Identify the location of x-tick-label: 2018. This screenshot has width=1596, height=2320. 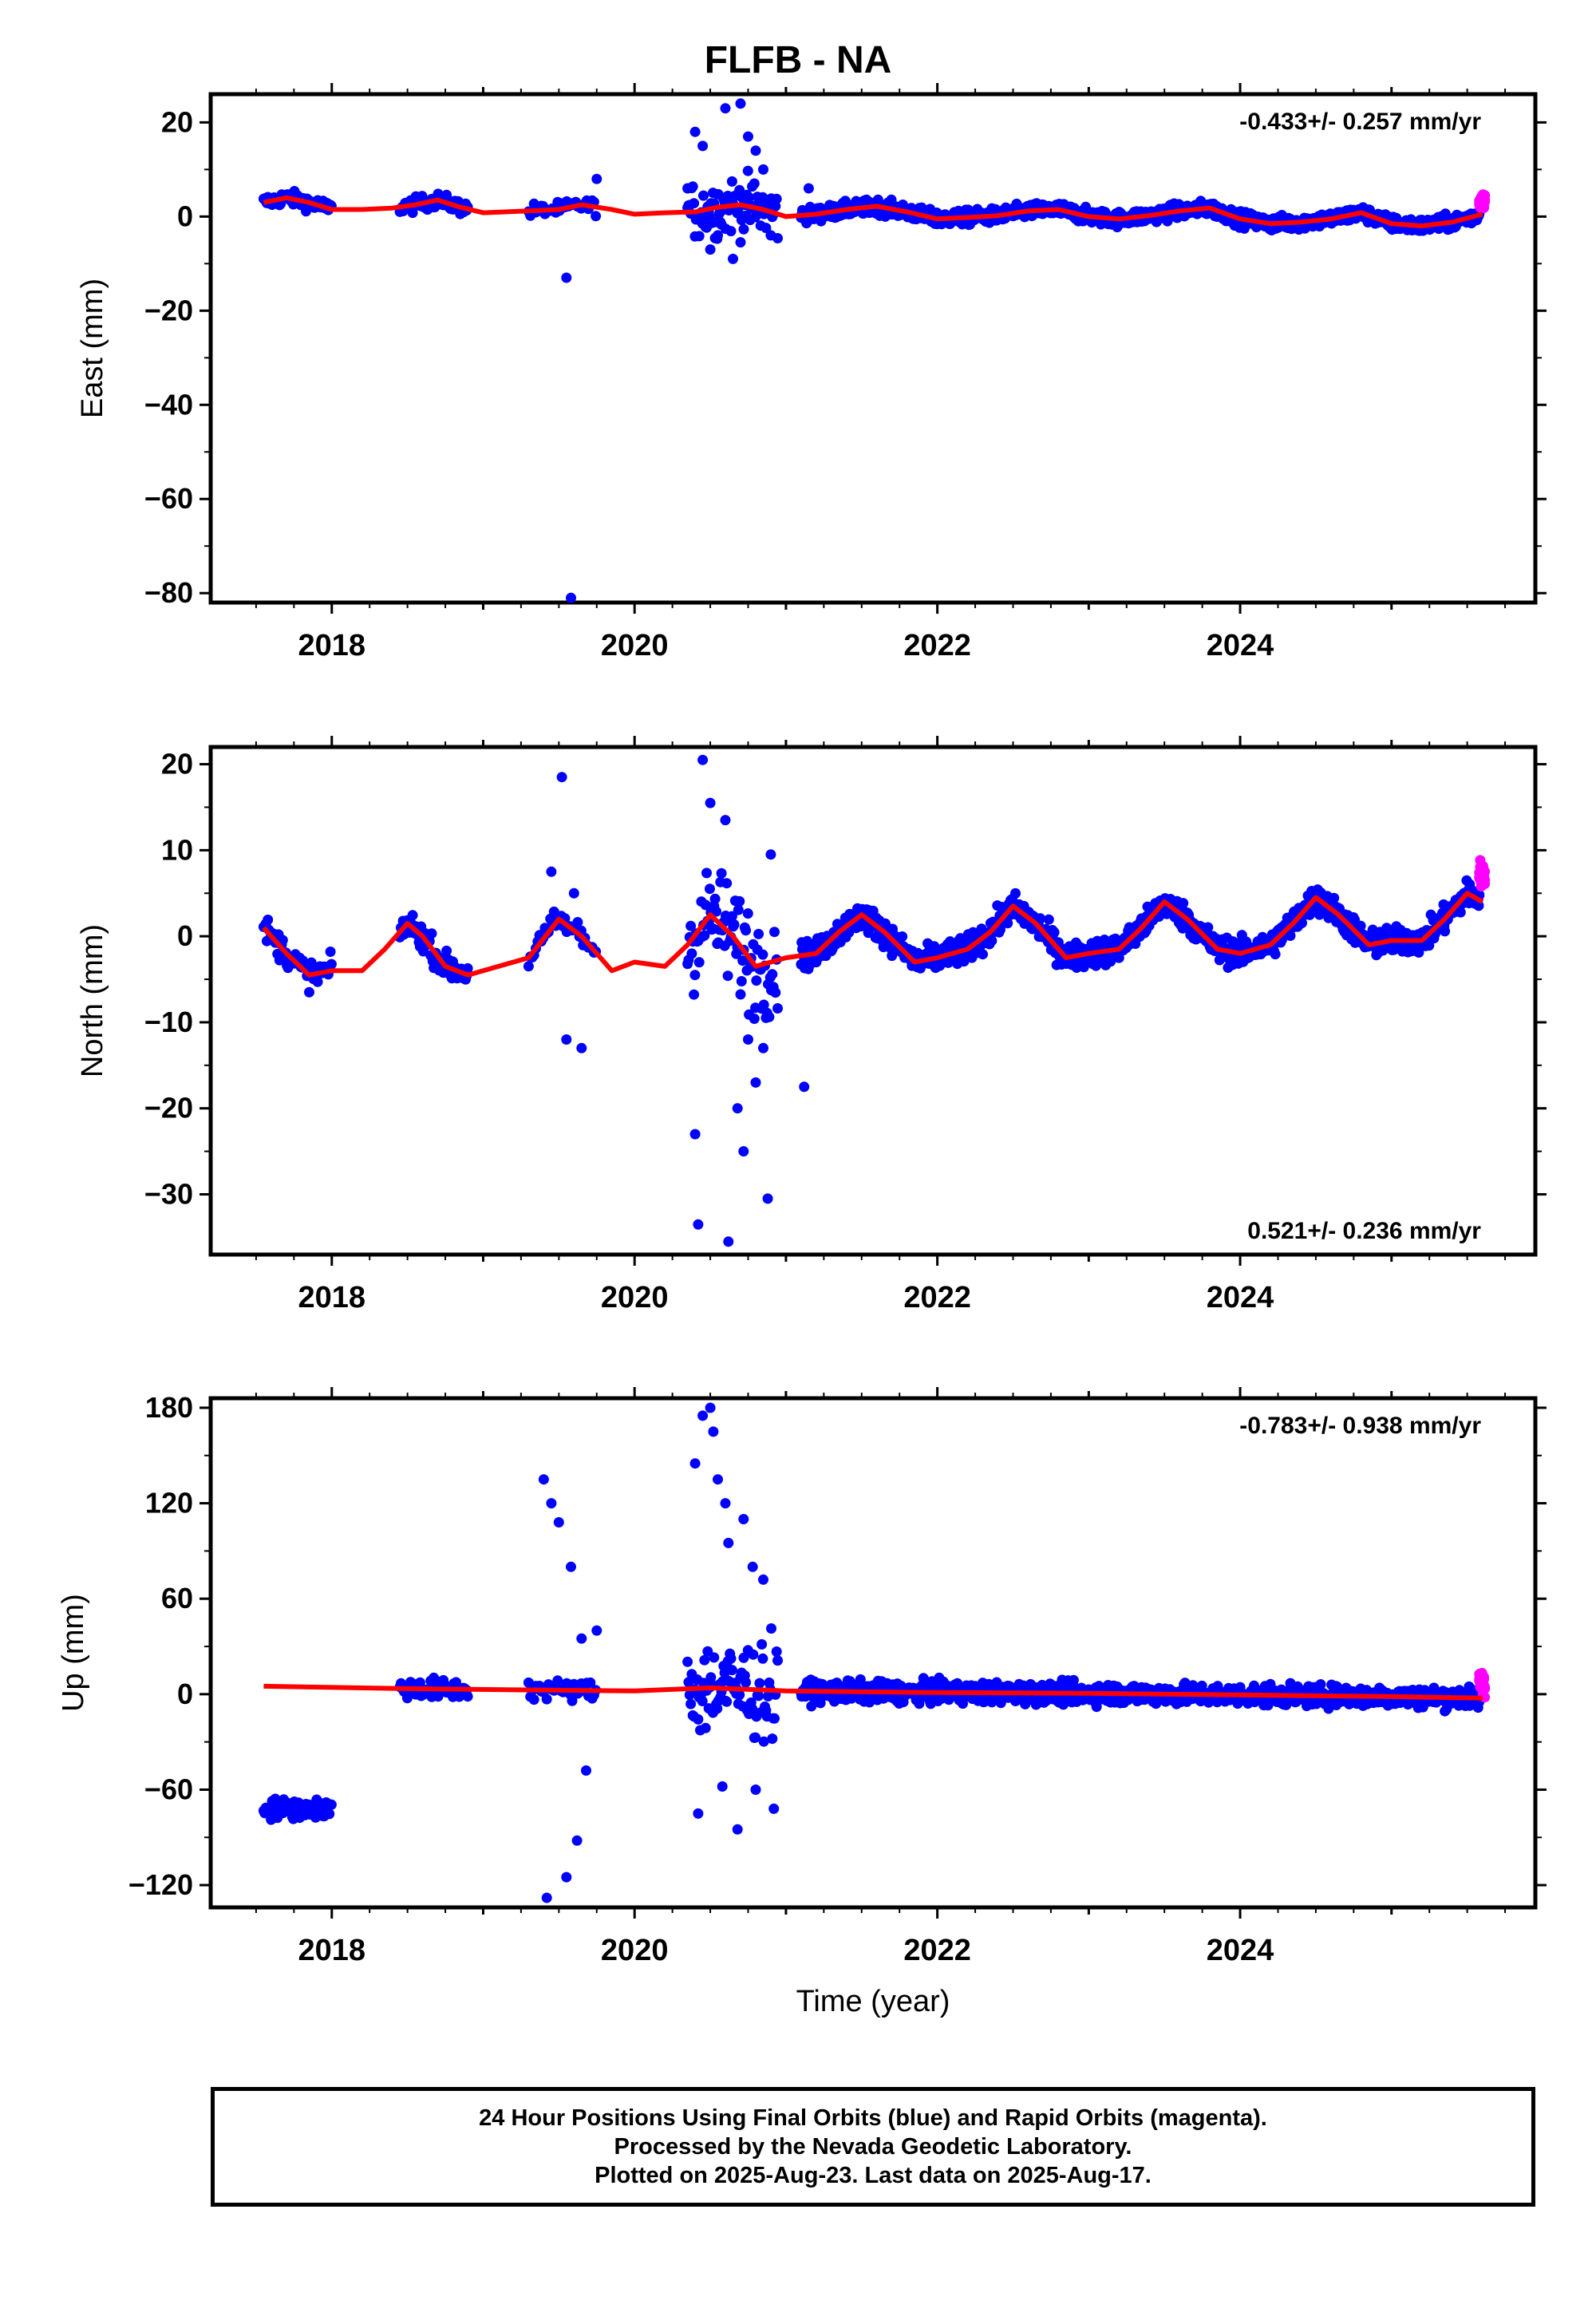
(331, 1950).